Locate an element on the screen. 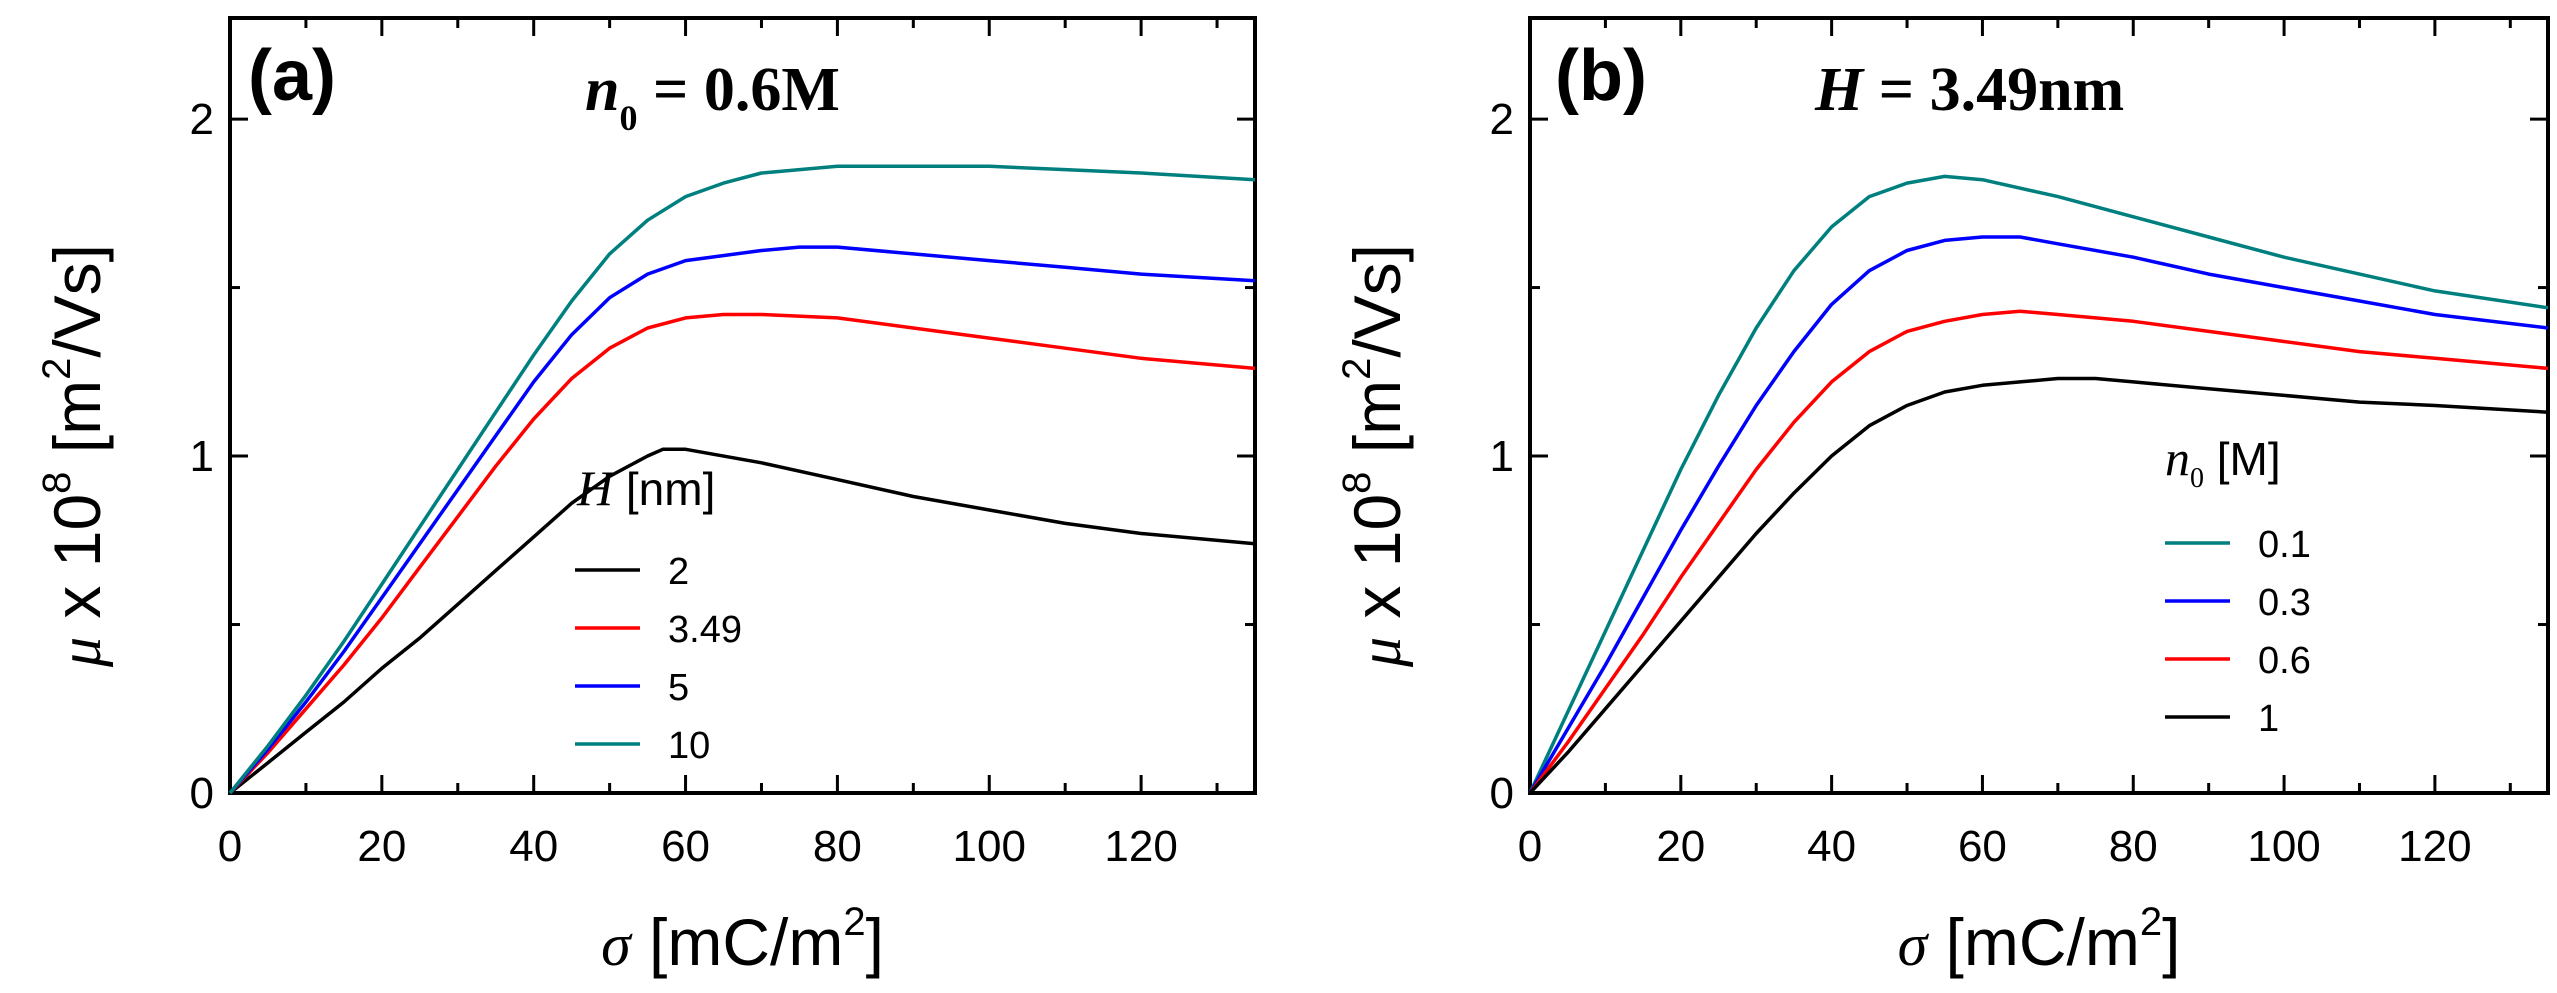 The width and height of the screenshot is (2557, 993). annotation-symbol: H is located at coordinates (1839, 90).